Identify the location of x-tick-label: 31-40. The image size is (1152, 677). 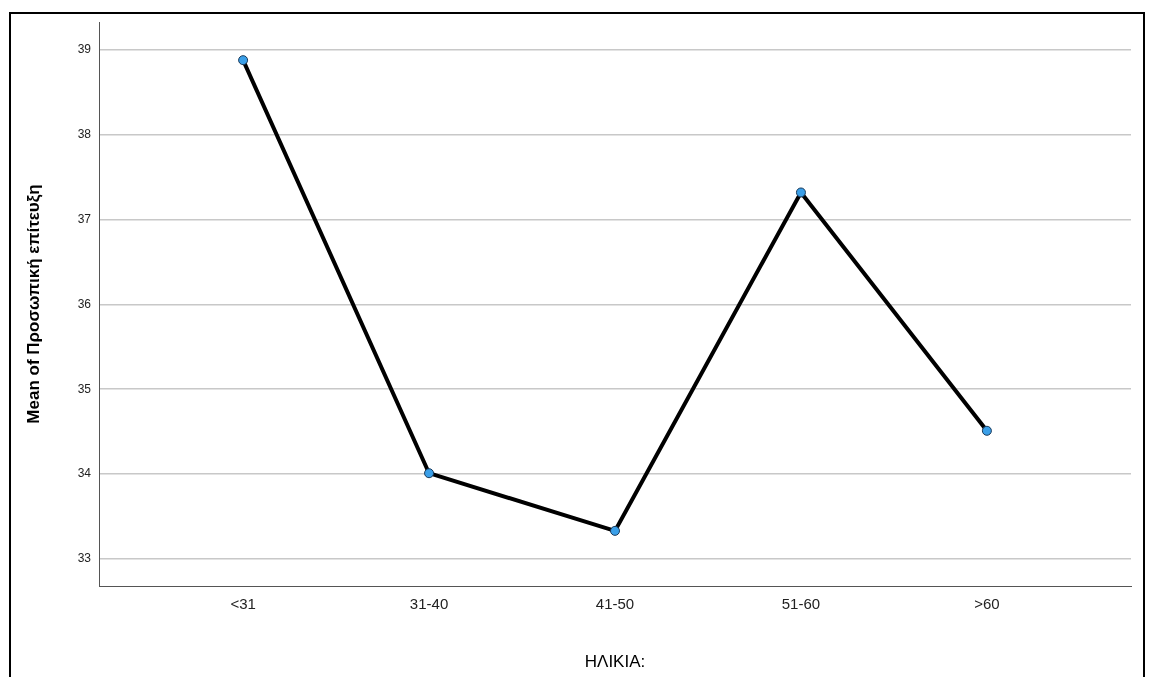
(429, 604).